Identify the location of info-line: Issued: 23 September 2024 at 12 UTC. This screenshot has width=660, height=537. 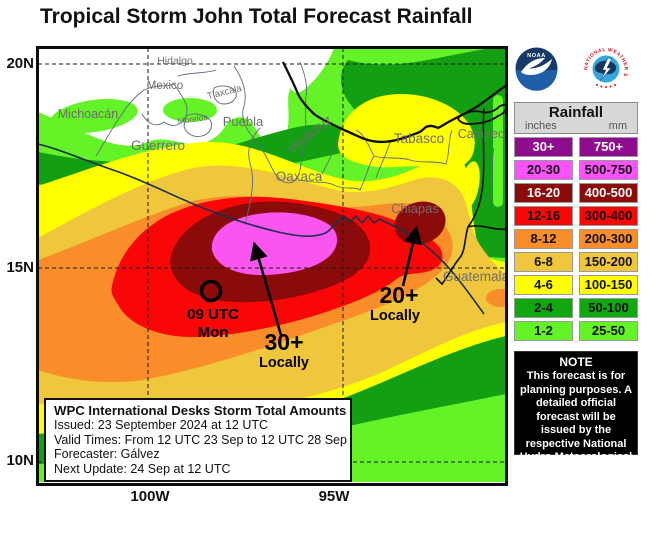
(161, 425).